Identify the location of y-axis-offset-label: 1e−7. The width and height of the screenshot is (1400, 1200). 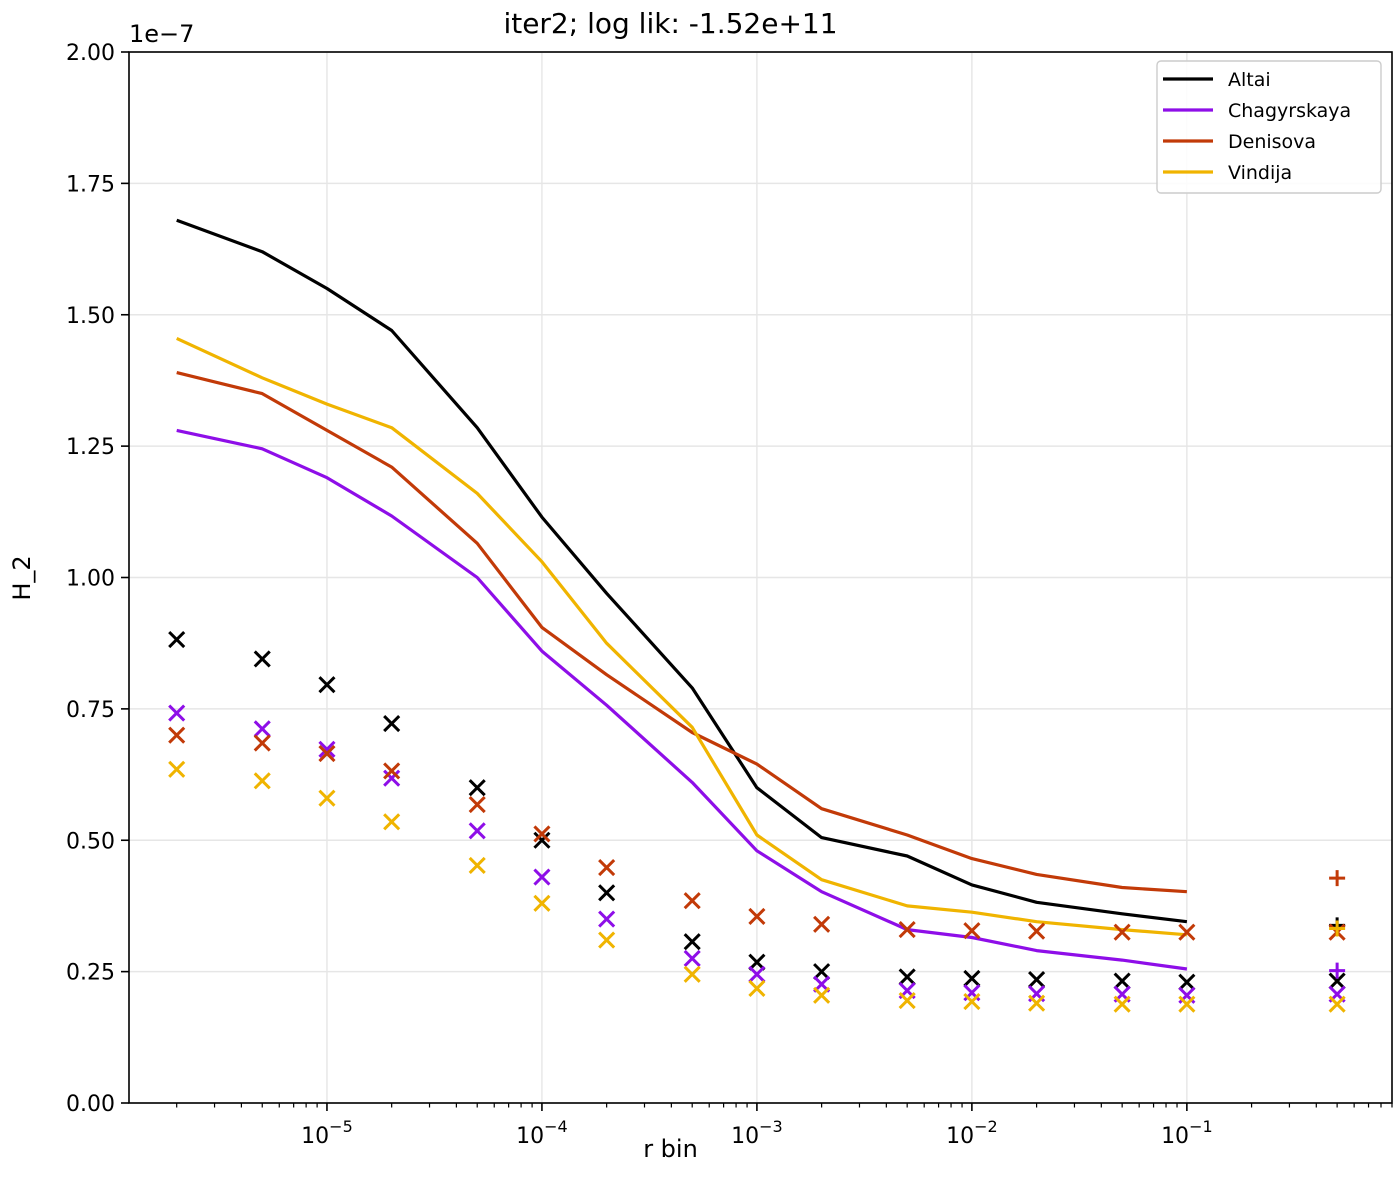
(161, 34).